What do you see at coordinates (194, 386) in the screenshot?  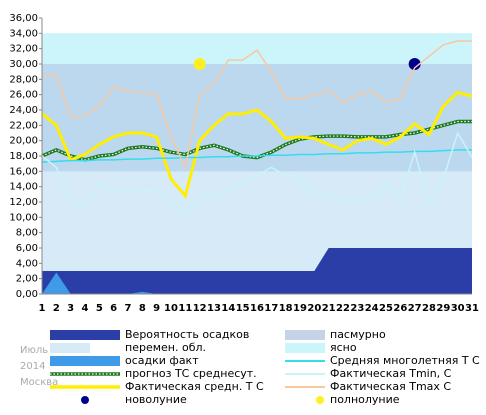 I see `legend-label: Фактическая средн. Т С` at bounding box center [194, 386].